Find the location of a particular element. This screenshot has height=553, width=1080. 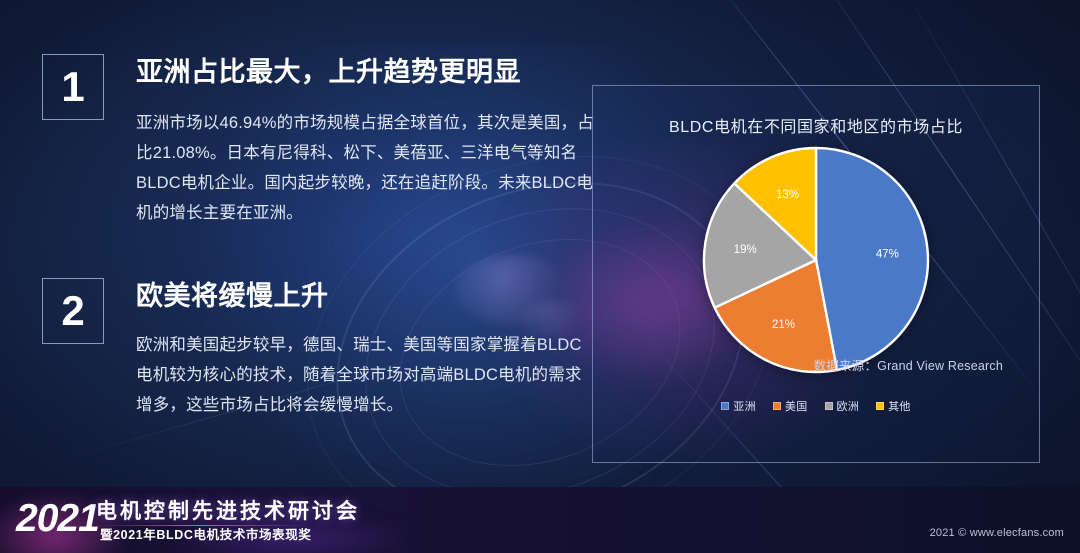

footer-event-title: 电机控制先进技术研讨会 is located at coordinates (228, 511).